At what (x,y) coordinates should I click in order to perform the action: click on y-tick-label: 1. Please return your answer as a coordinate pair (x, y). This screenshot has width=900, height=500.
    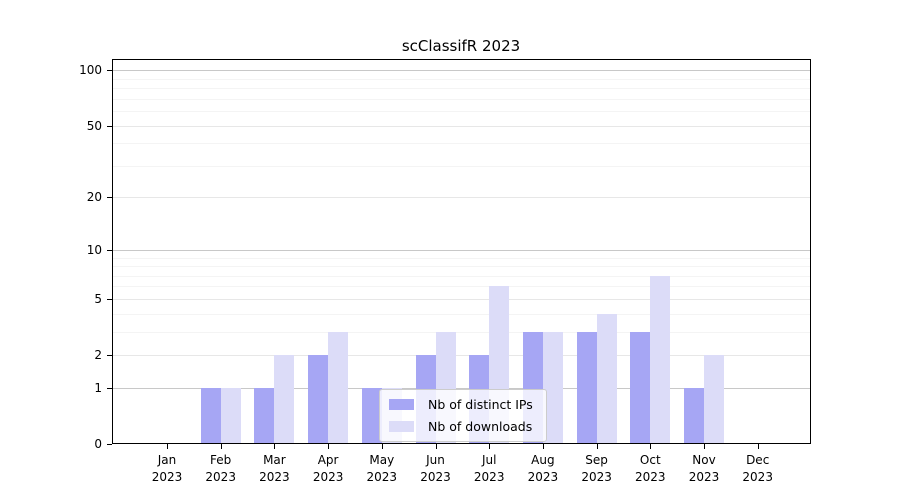
    Looking at the image, I should click on (98, 387).